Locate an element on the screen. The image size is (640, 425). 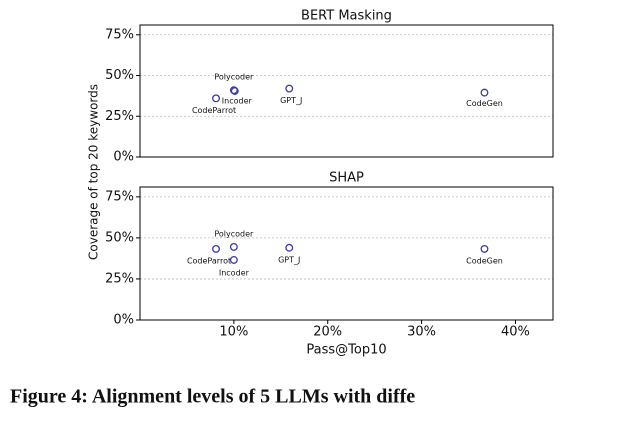
y-axis-label: Coverage of top 20 keywords is located at coordinates (94, 172).